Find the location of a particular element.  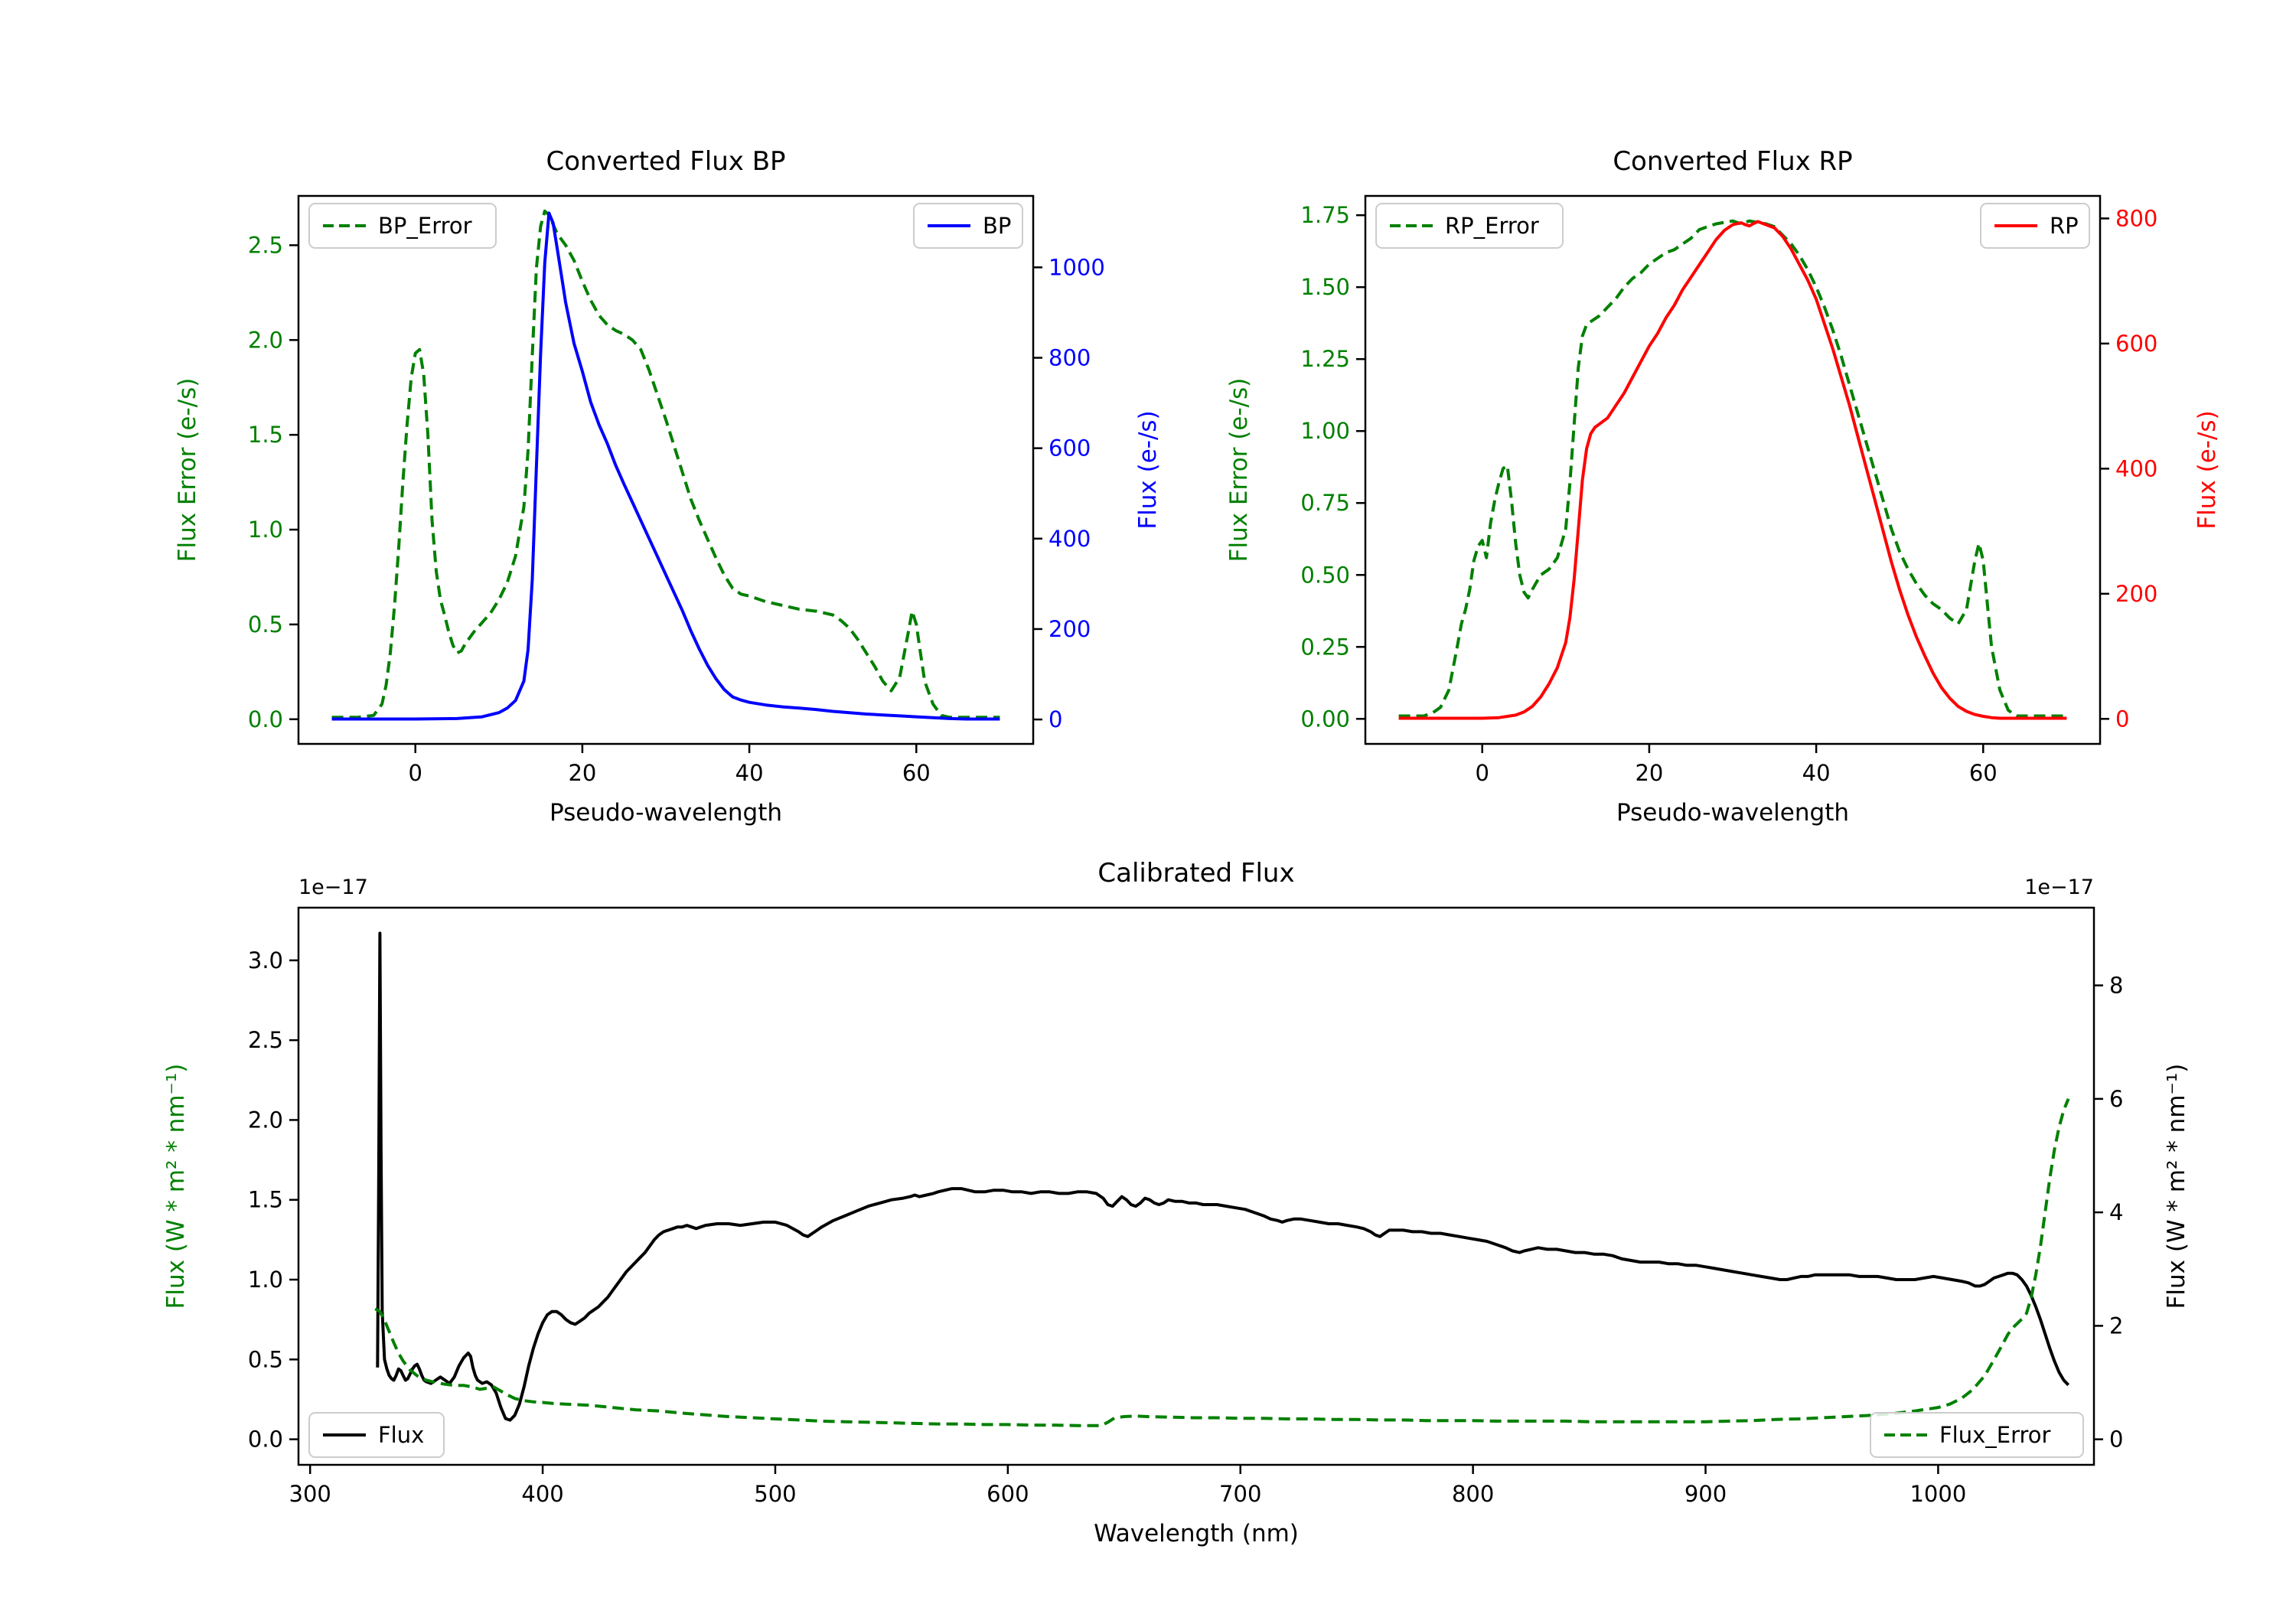

x-tick-label: 300 is located at coordinates (310, 1494).